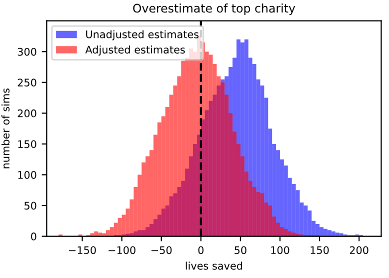 The image size is (389, 278). What do you see at coordinates (142, 35) in the screenshot?
I see `legend-label: Unadjusted estimates` at bounding box center [142, 35].